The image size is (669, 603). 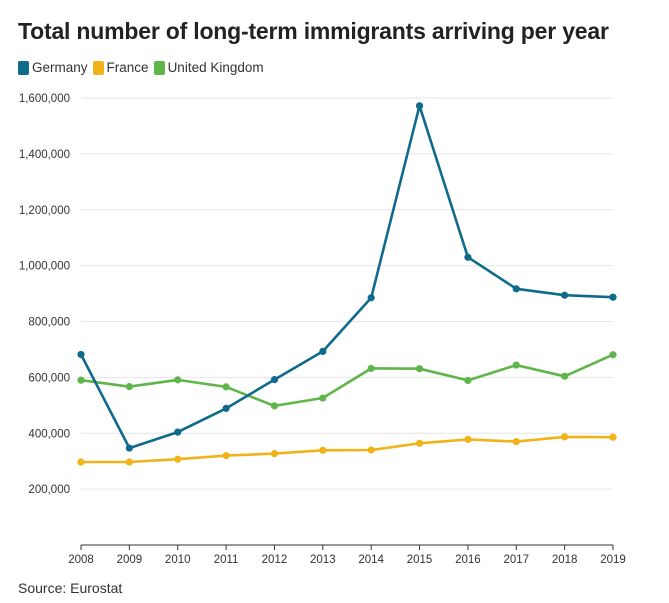 I want to click on legend-item-france: France, so click(x=120, y=67).